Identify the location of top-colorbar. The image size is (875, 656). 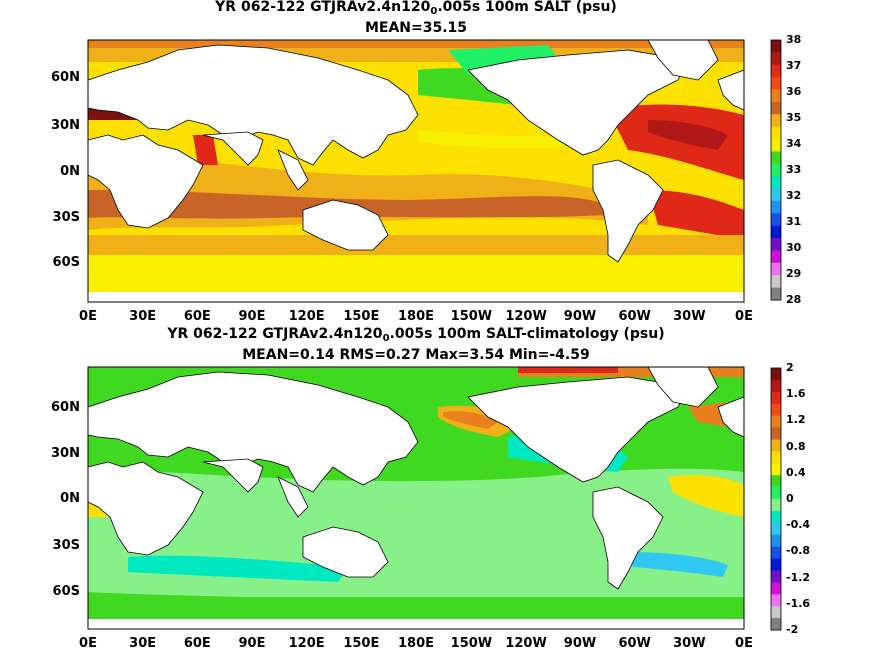
(776, 170).